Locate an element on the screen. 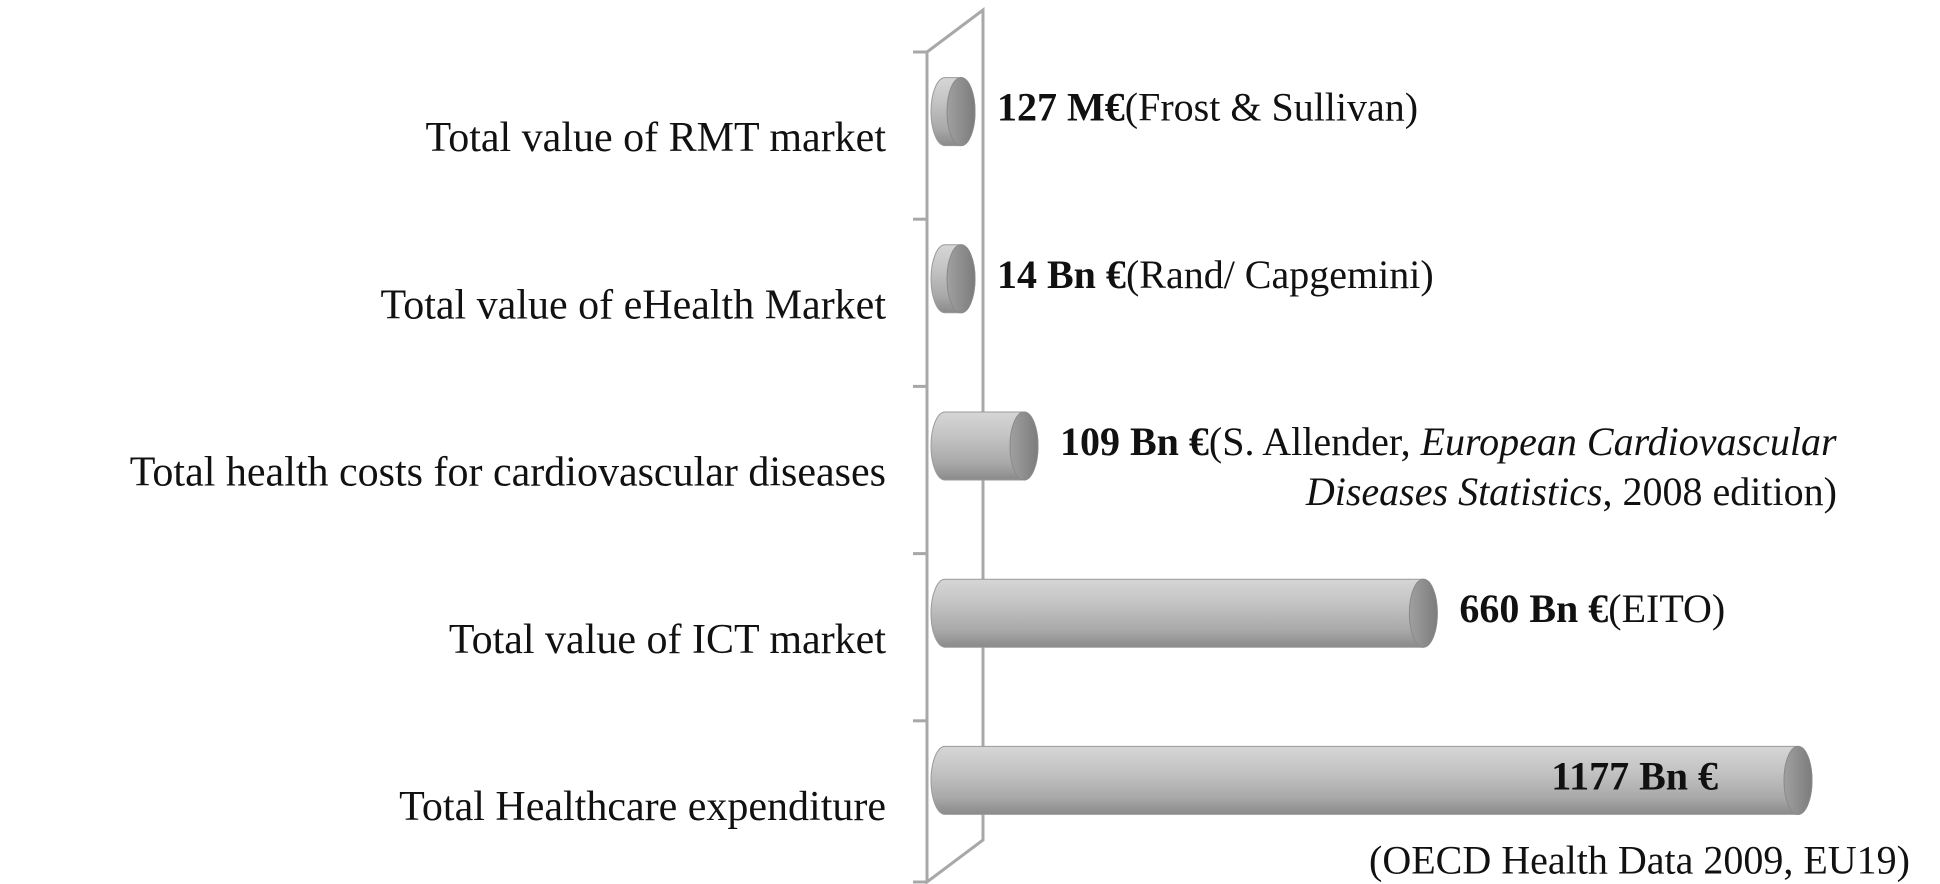 The image size is (1940, 884). category-label: Total Healthcare expenditure is located at coordinates (642, 807).